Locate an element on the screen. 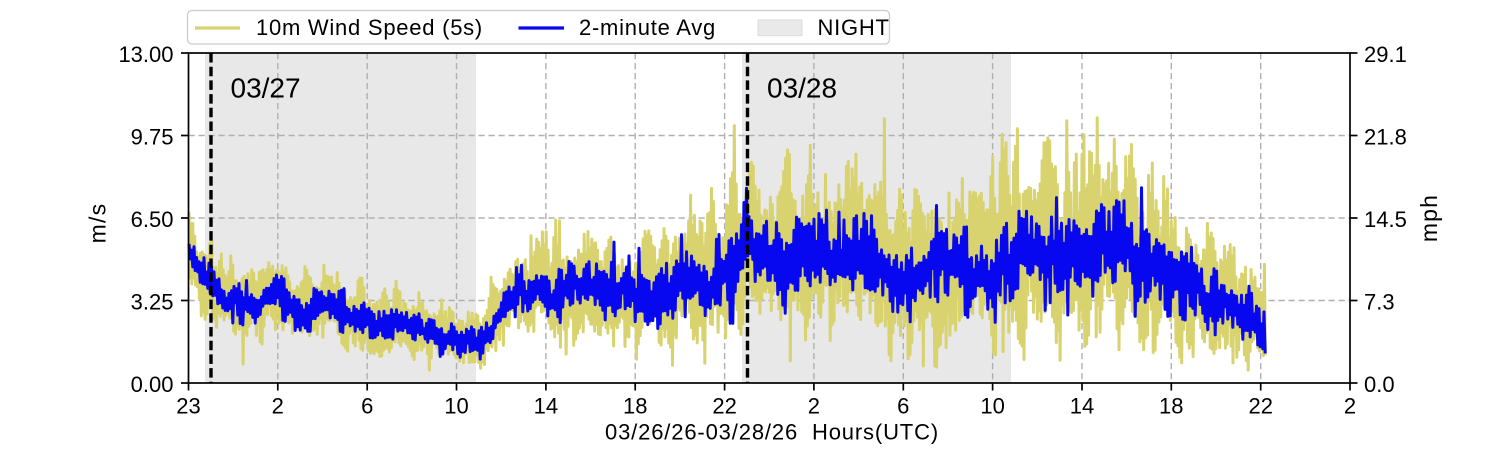 The height and width of the screenshot is (450, 1500). svg-text: 14.5 is located at coordinates (1385, 219).